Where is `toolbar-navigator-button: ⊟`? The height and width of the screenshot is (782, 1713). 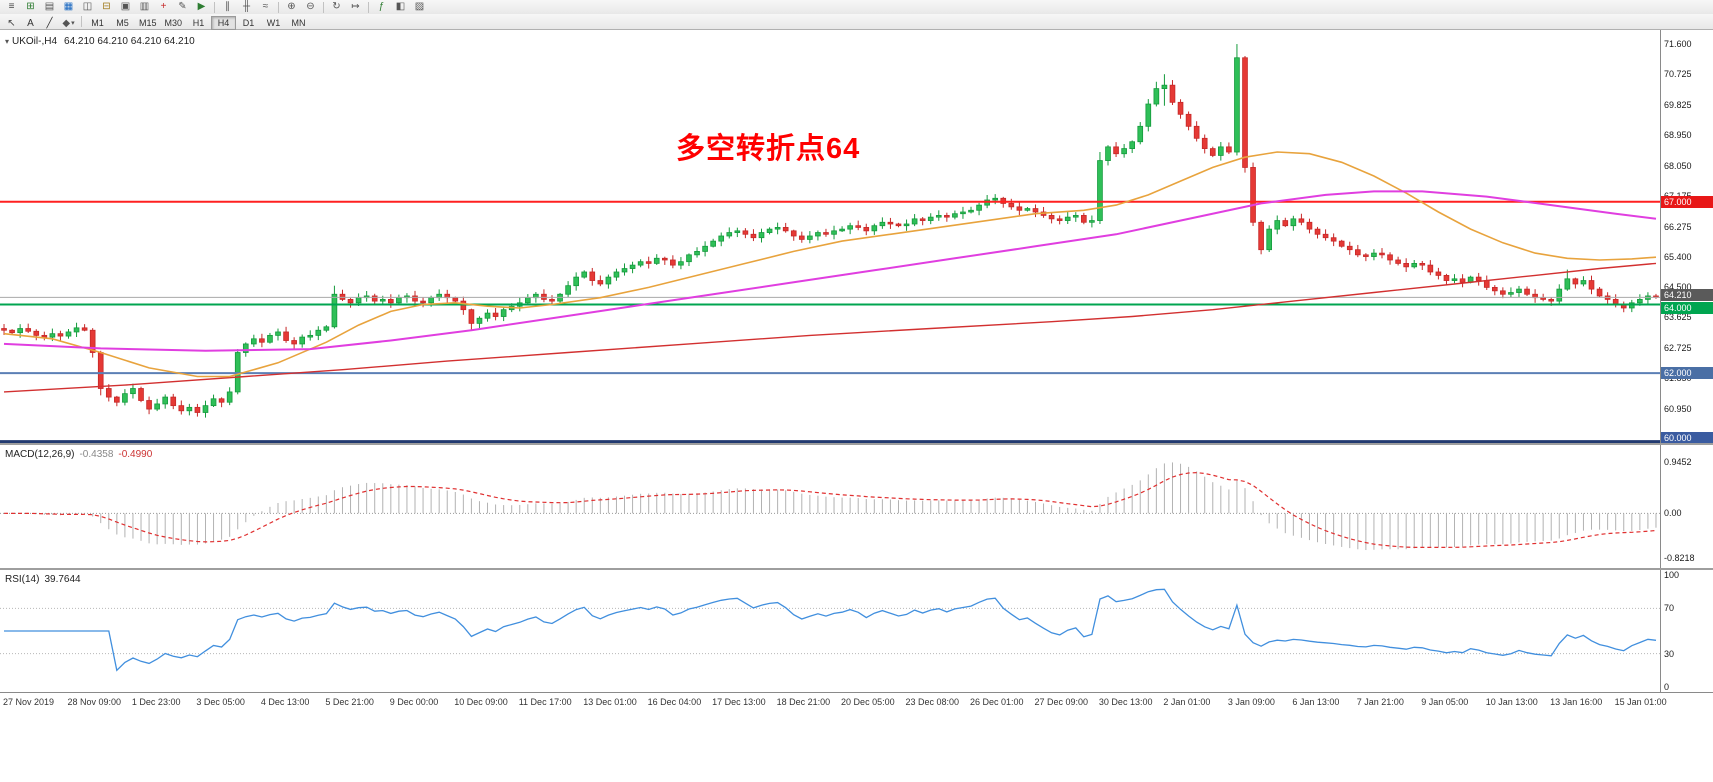
toolbar-navigator-button: ⊟ is located at coordinates (106, 7).